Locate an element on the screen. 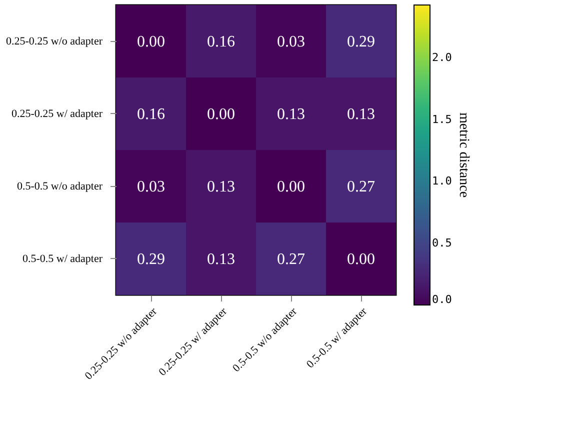 This screenshot has height=437, width=585. color-bar-title: metric distance is located at coordinates (463, 155).